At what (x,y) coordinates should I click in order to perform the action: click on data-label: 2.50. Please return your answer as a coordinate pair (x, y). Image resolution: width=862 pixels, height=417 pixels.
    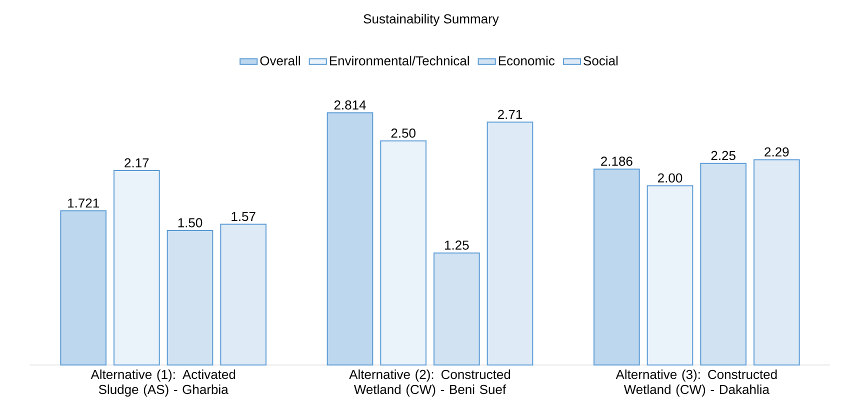
    Looking at the image, I should click on (403, 133).